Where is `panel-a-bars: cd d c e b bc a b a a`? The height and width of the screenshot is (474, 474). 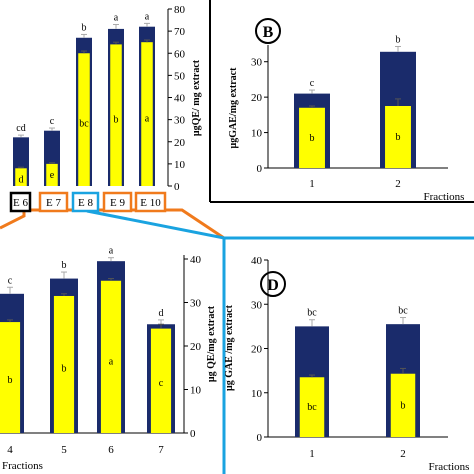 panel-a-bars: cd d c e b bc a b a a is located at coordinates (84, 99).